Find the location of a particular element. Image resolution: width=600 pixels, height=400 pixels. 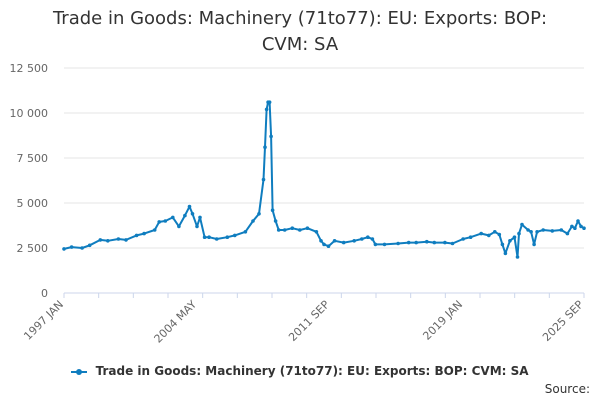

y-tick-label: 7 500 is located at coordinates (33, 158).